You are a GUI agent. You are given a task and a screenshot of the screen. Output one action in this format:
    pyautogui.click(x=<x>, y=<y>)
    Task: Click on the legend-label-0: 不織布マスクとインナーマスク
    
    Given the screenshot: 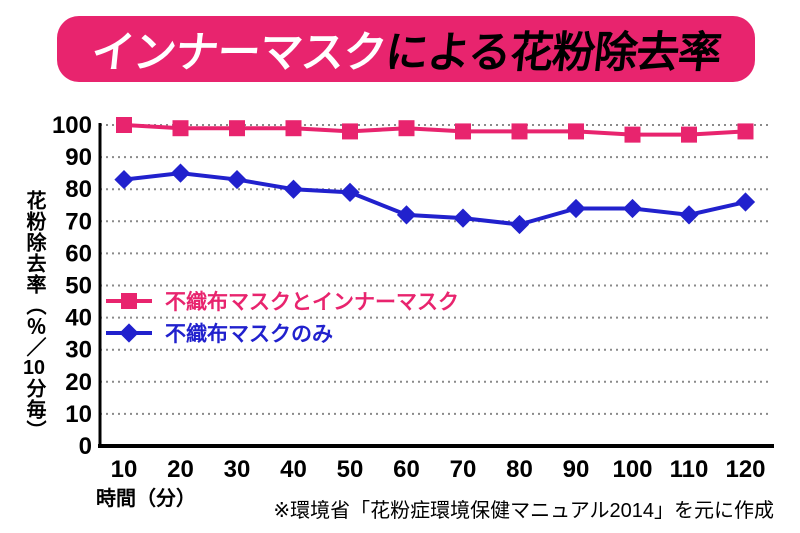 What is the action you would take?
    pyautogui.click(x=312, y=302)
    